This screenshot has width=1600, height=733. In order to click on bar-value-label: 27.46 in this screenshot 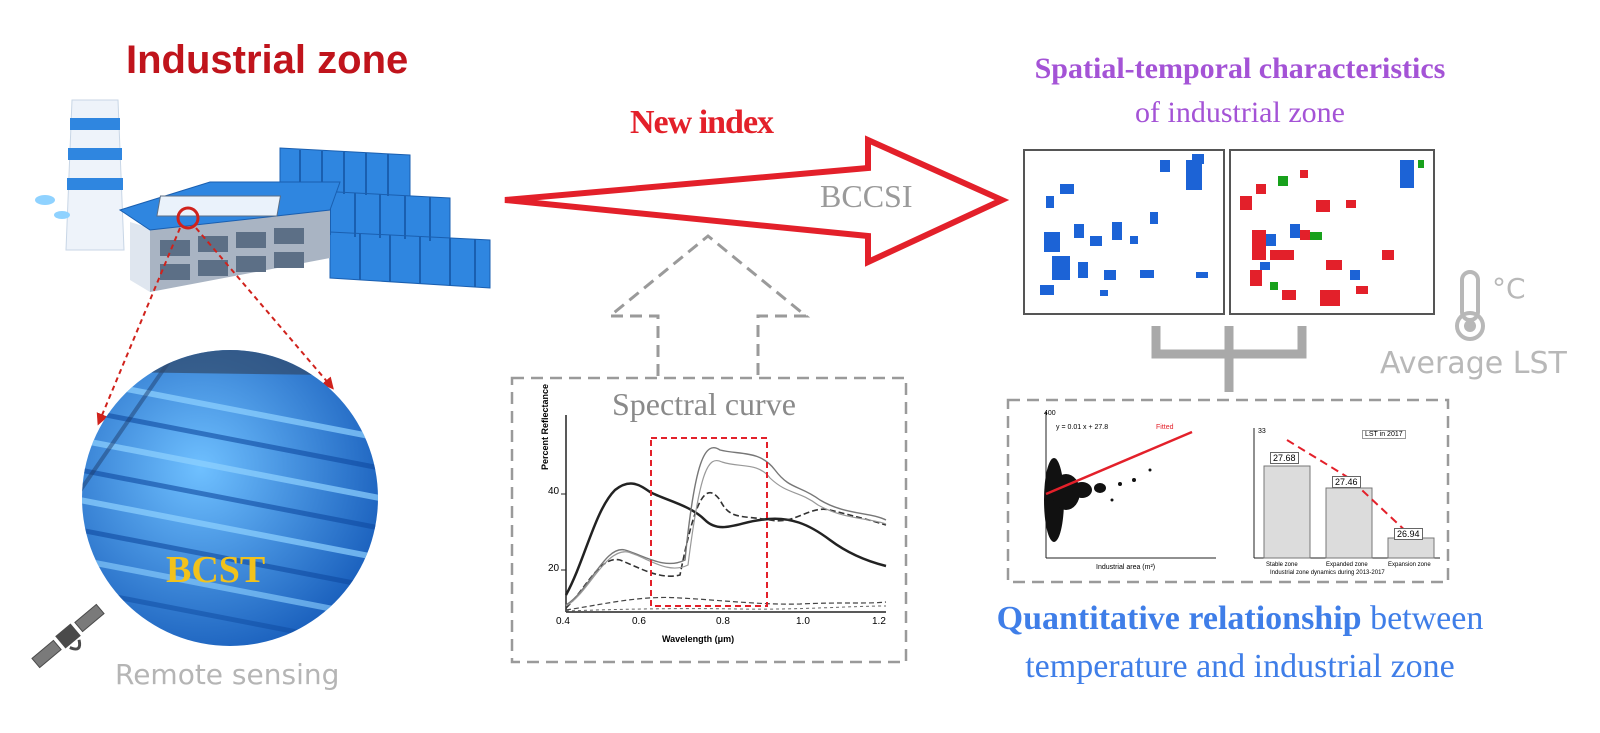, I will do `click(1346, 482)`.